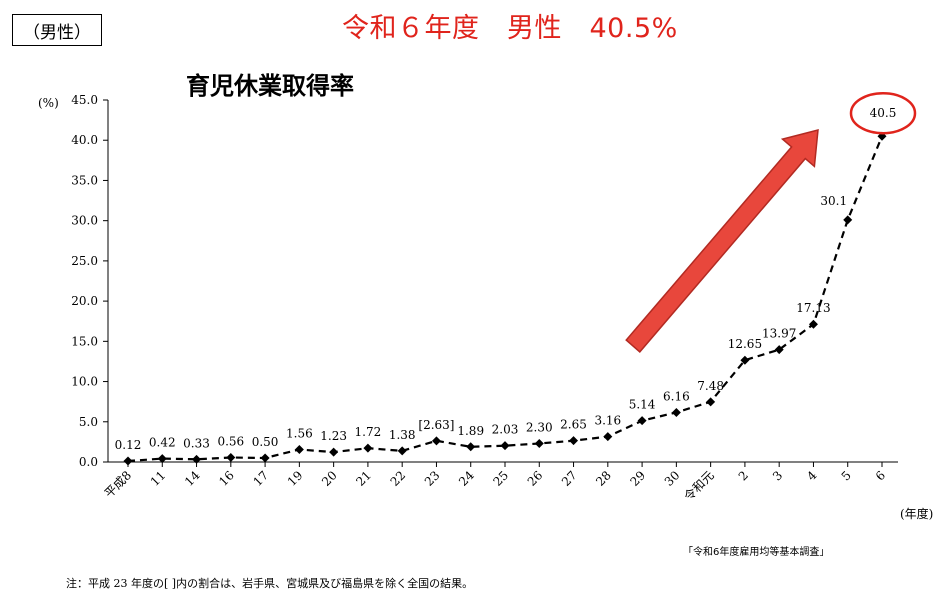 The image size is (952, 602). Describe the element at coordinates (699, 486) in the screenshot. I see `x-tick-label: 令和元` at that location.